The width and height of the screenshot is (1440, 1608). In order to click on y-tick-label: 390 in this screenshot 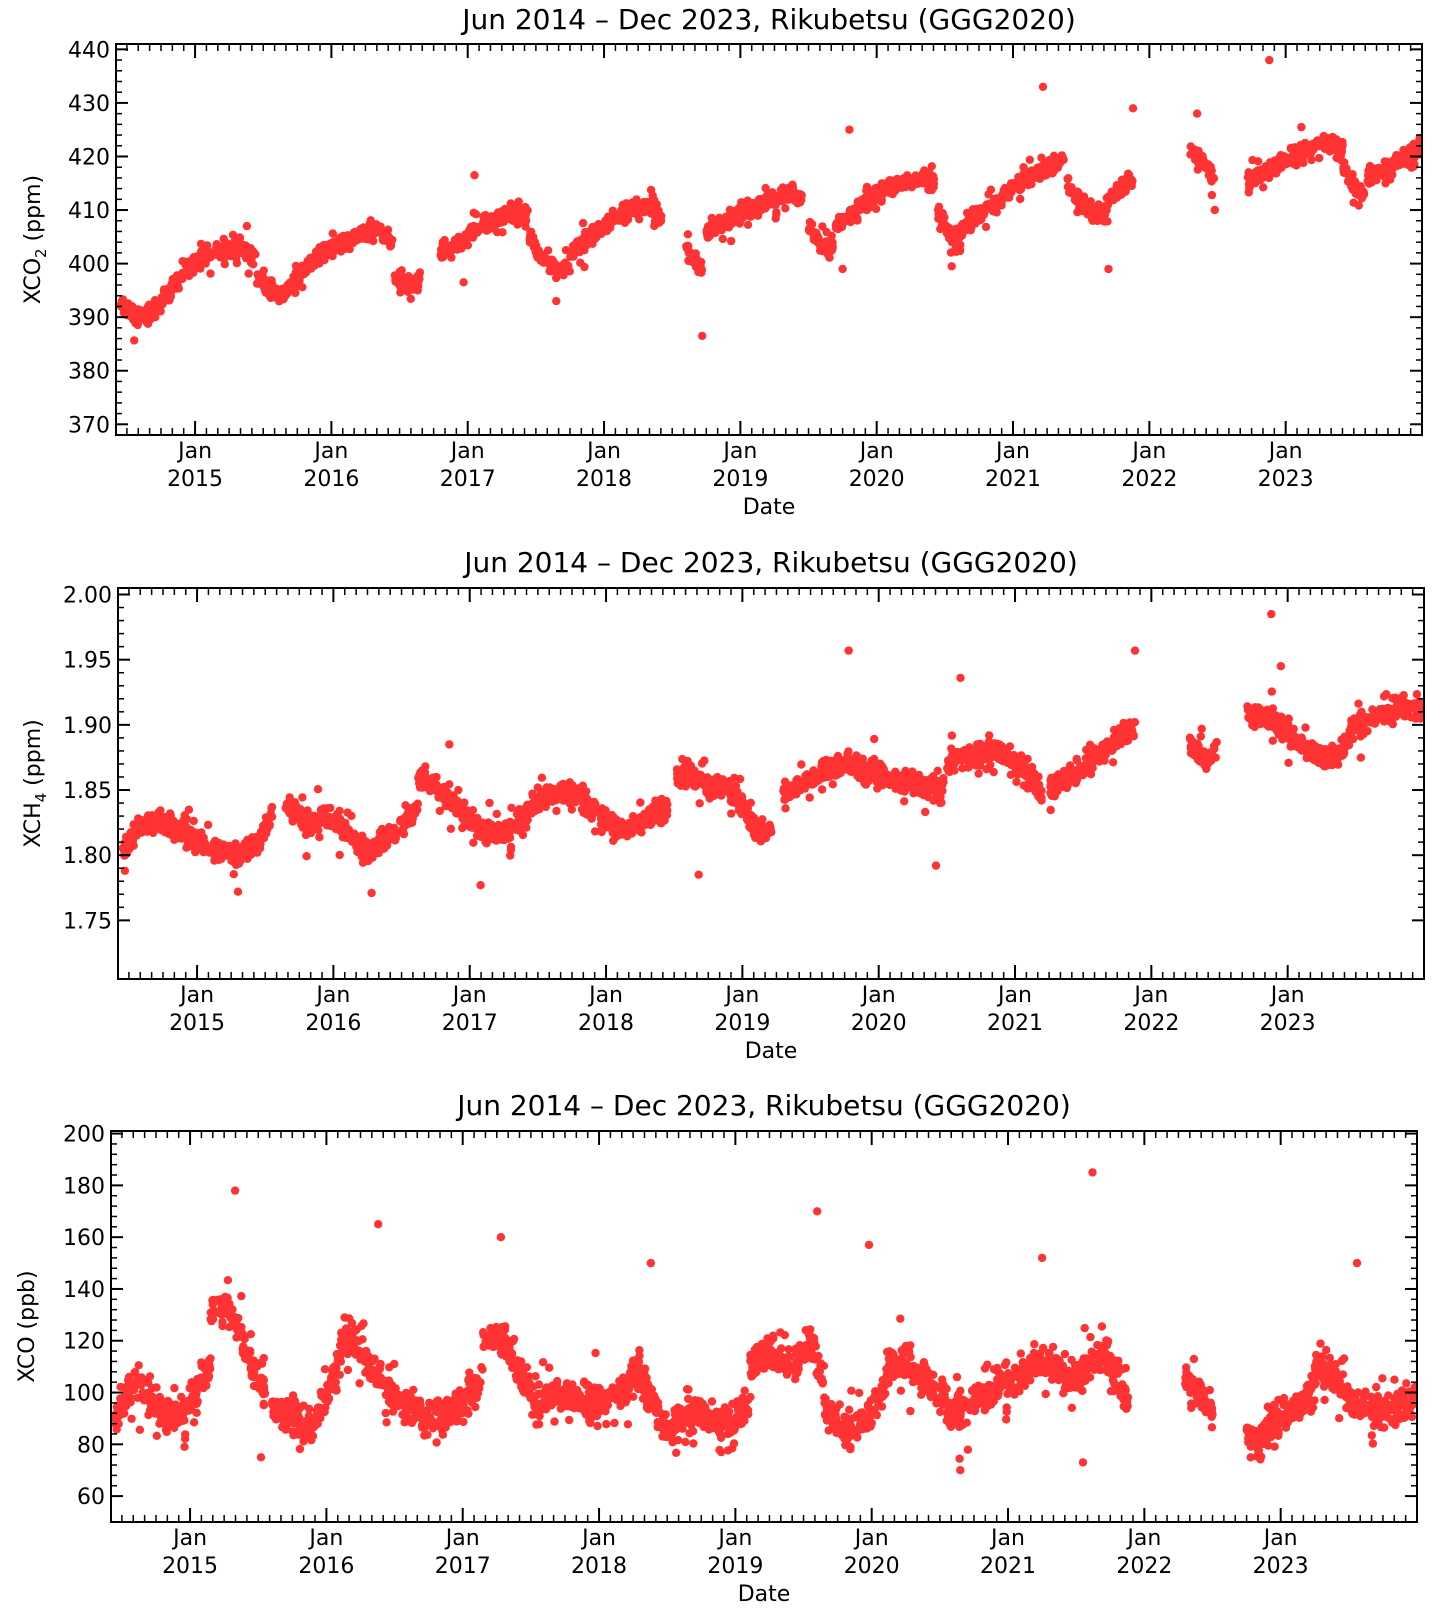, I will do `click(89, 318)`.